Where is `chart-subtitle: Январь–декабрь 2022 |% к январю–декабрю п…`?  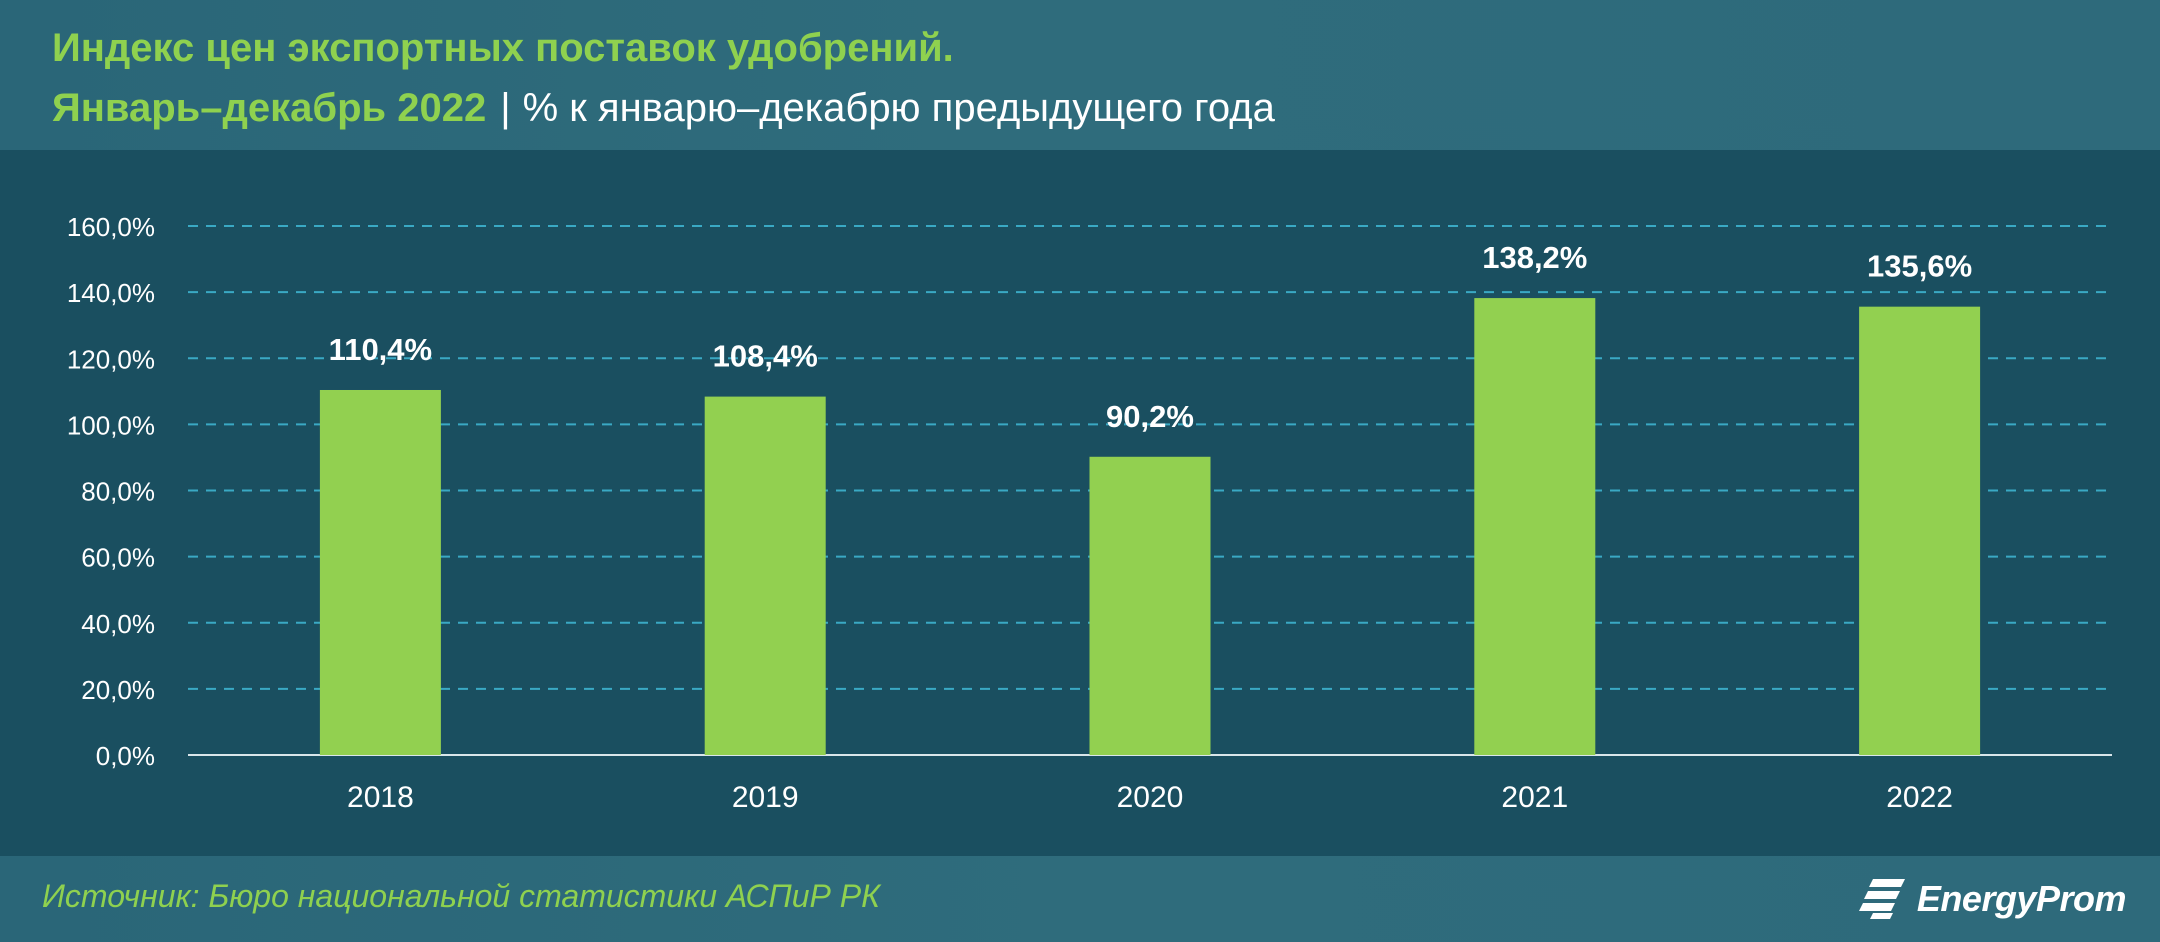 chart-subtitle: Январь–декабрь 2022 |% к январю–декабрю п… is located at coordinates (663, 108).